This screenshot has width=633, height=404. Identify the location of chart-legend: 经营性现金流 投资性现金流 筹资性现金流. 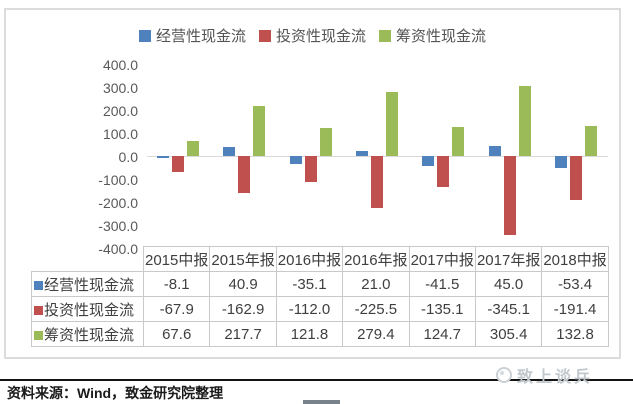
(312, 35).